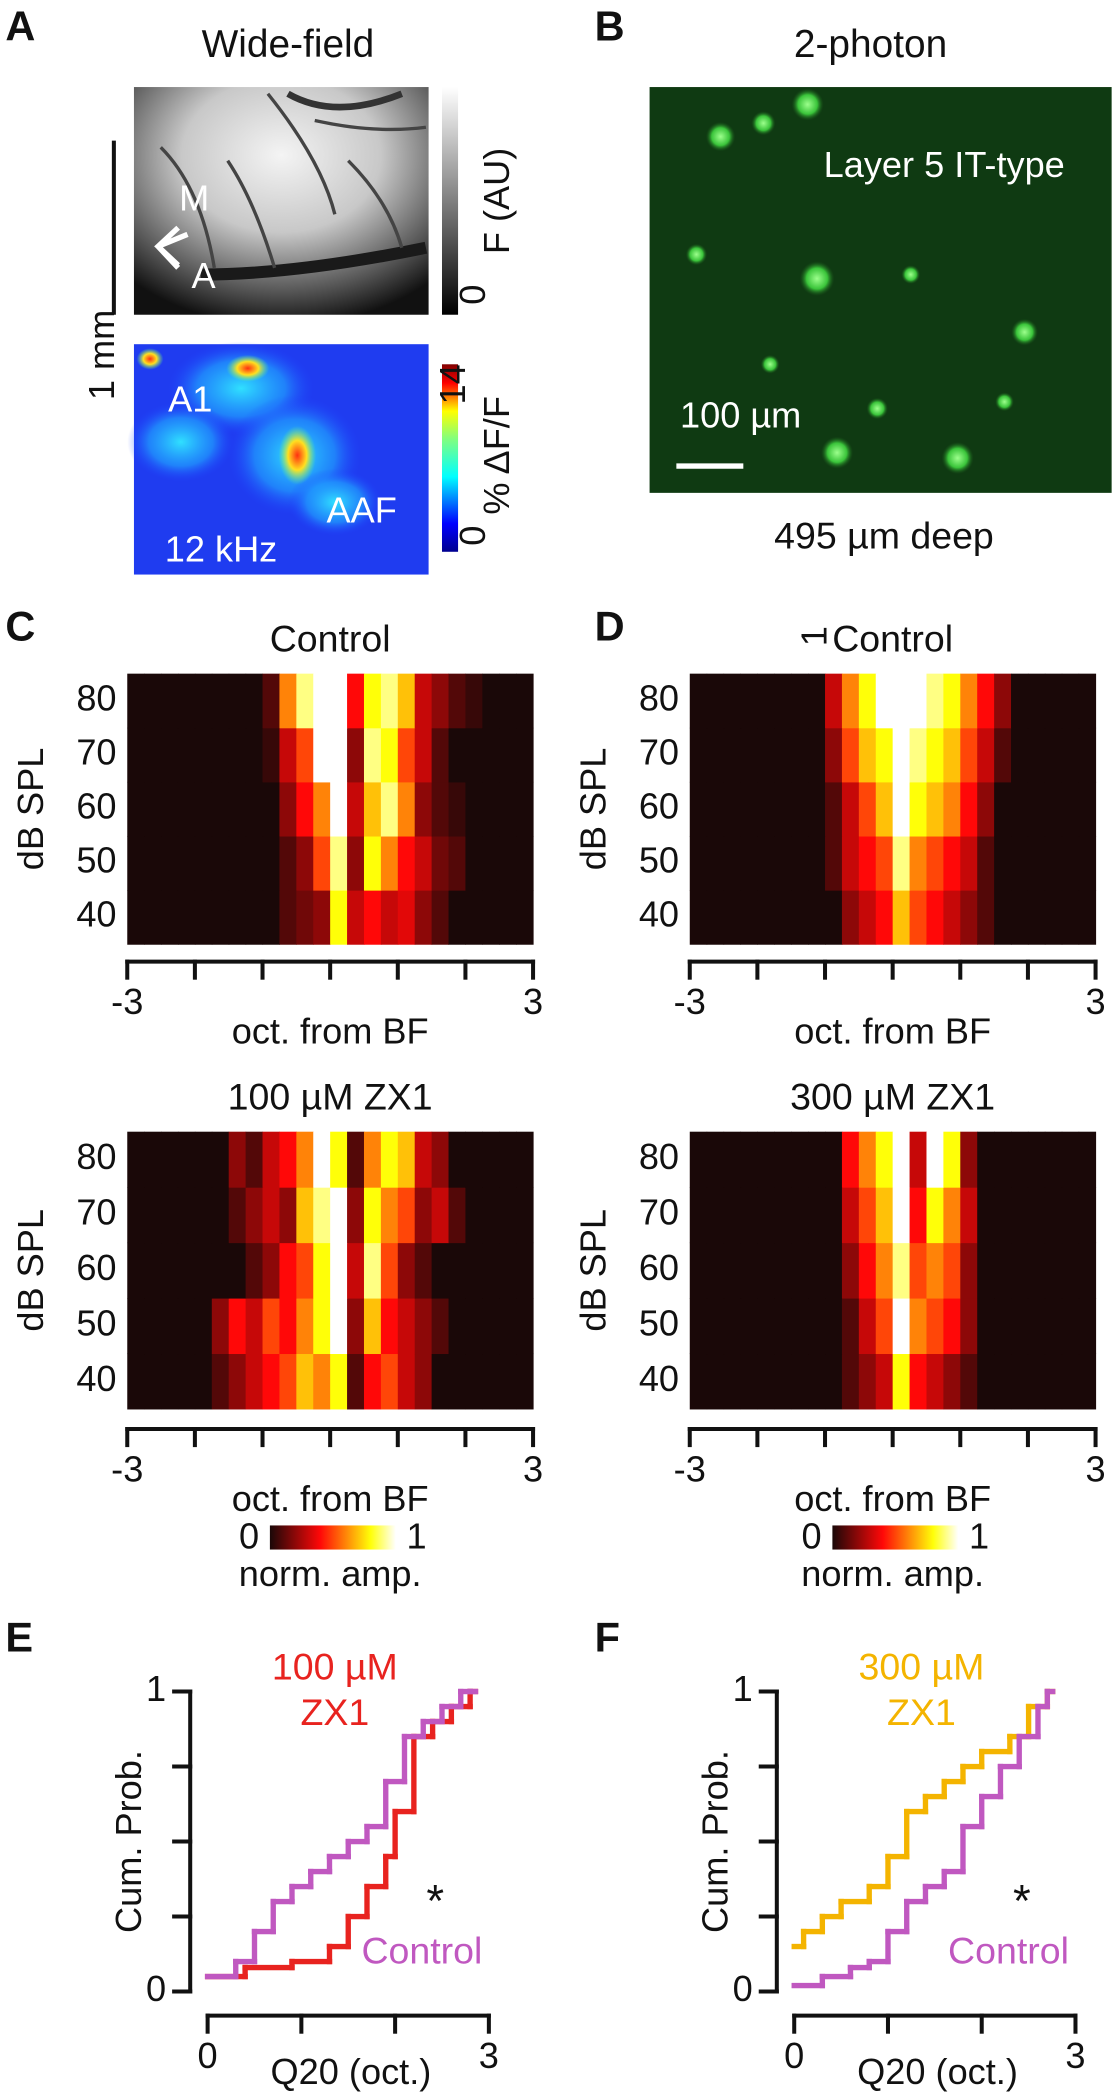  Describe the element at coordinates (659, 751) in the screenshot. I see `y-tick-label: 70` at that location.